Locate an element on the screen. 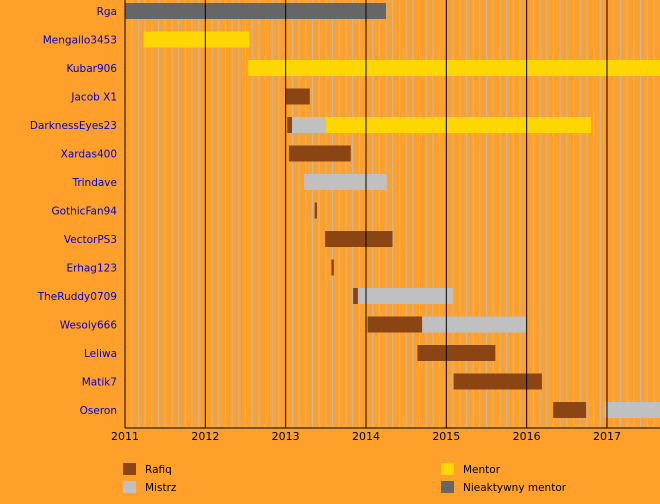 The image size is (660, 504). row-label: Mengallo3453 is located at coordinates (80, 41).